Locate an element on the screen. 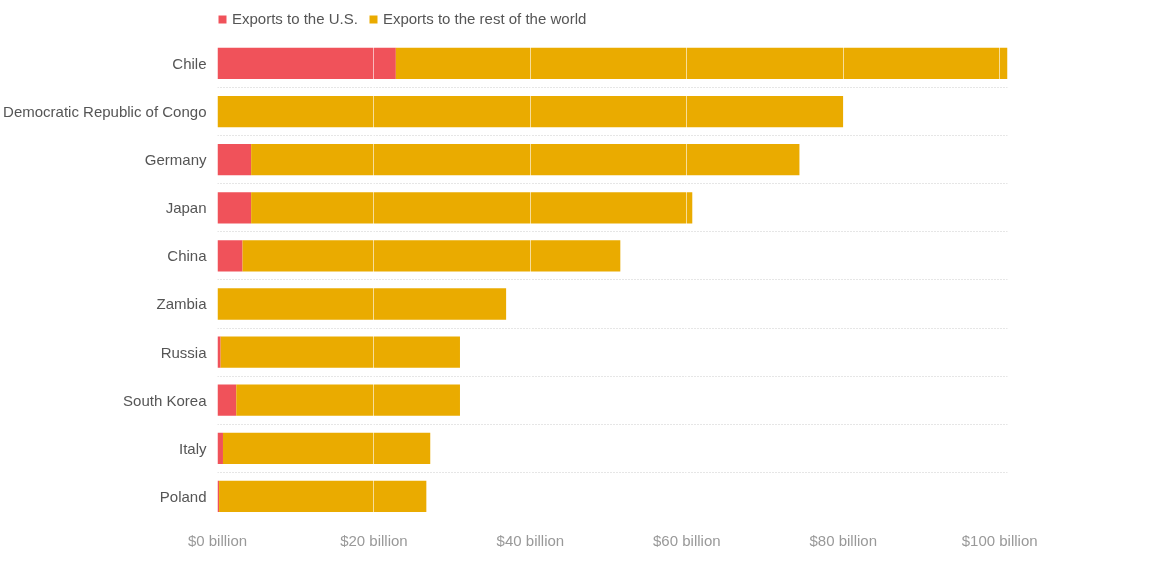 Image resolution: width=1152 pixels, height=584 pixels. y-tick-label: Democratic Republic of Congo is located at coordinates (105, 112).